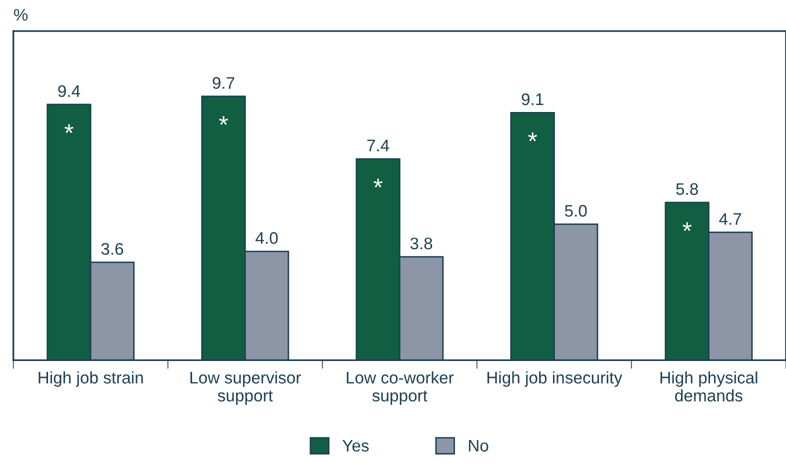  Describe the element at coordinates (245, 388) in the screenshot. I see `x-tick-label: Low supervisor support` at that location.